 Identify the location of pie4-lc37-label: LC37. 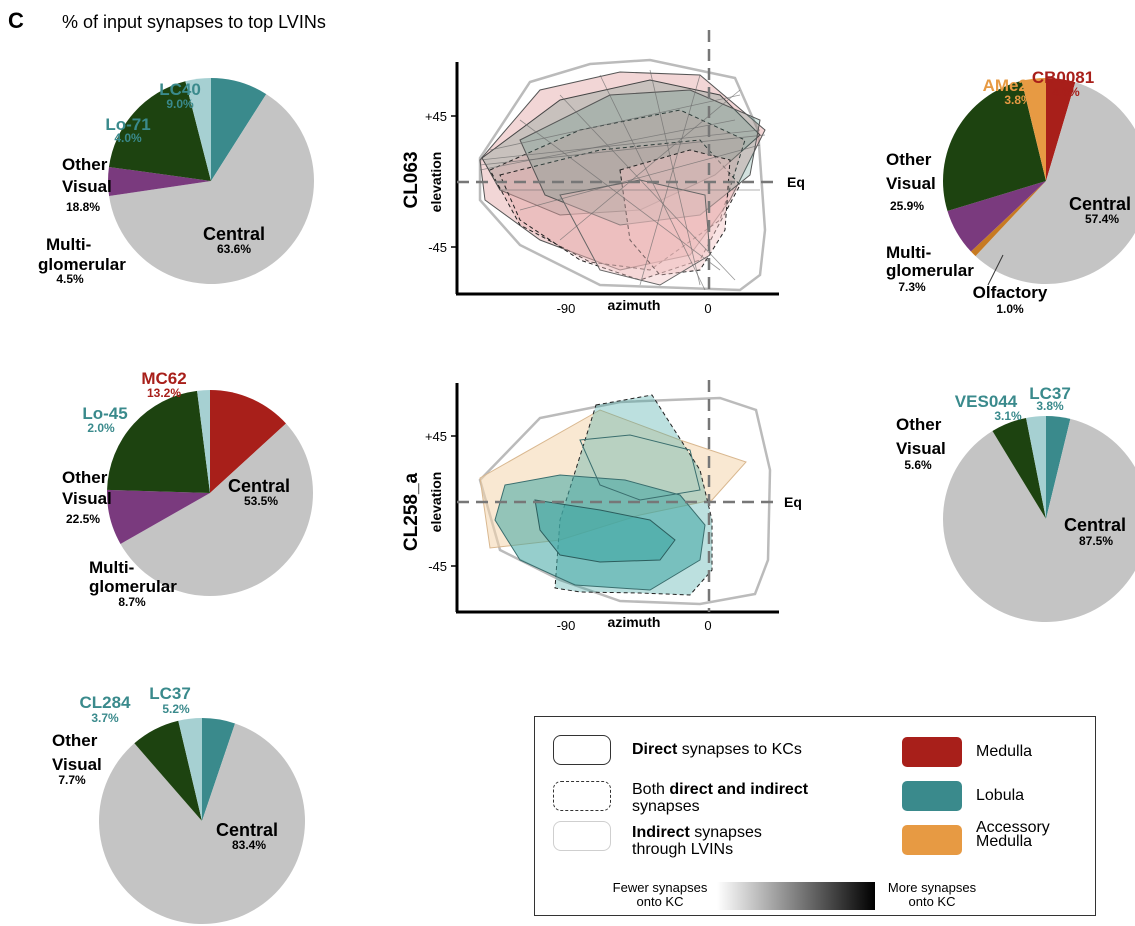
(1050, 393).